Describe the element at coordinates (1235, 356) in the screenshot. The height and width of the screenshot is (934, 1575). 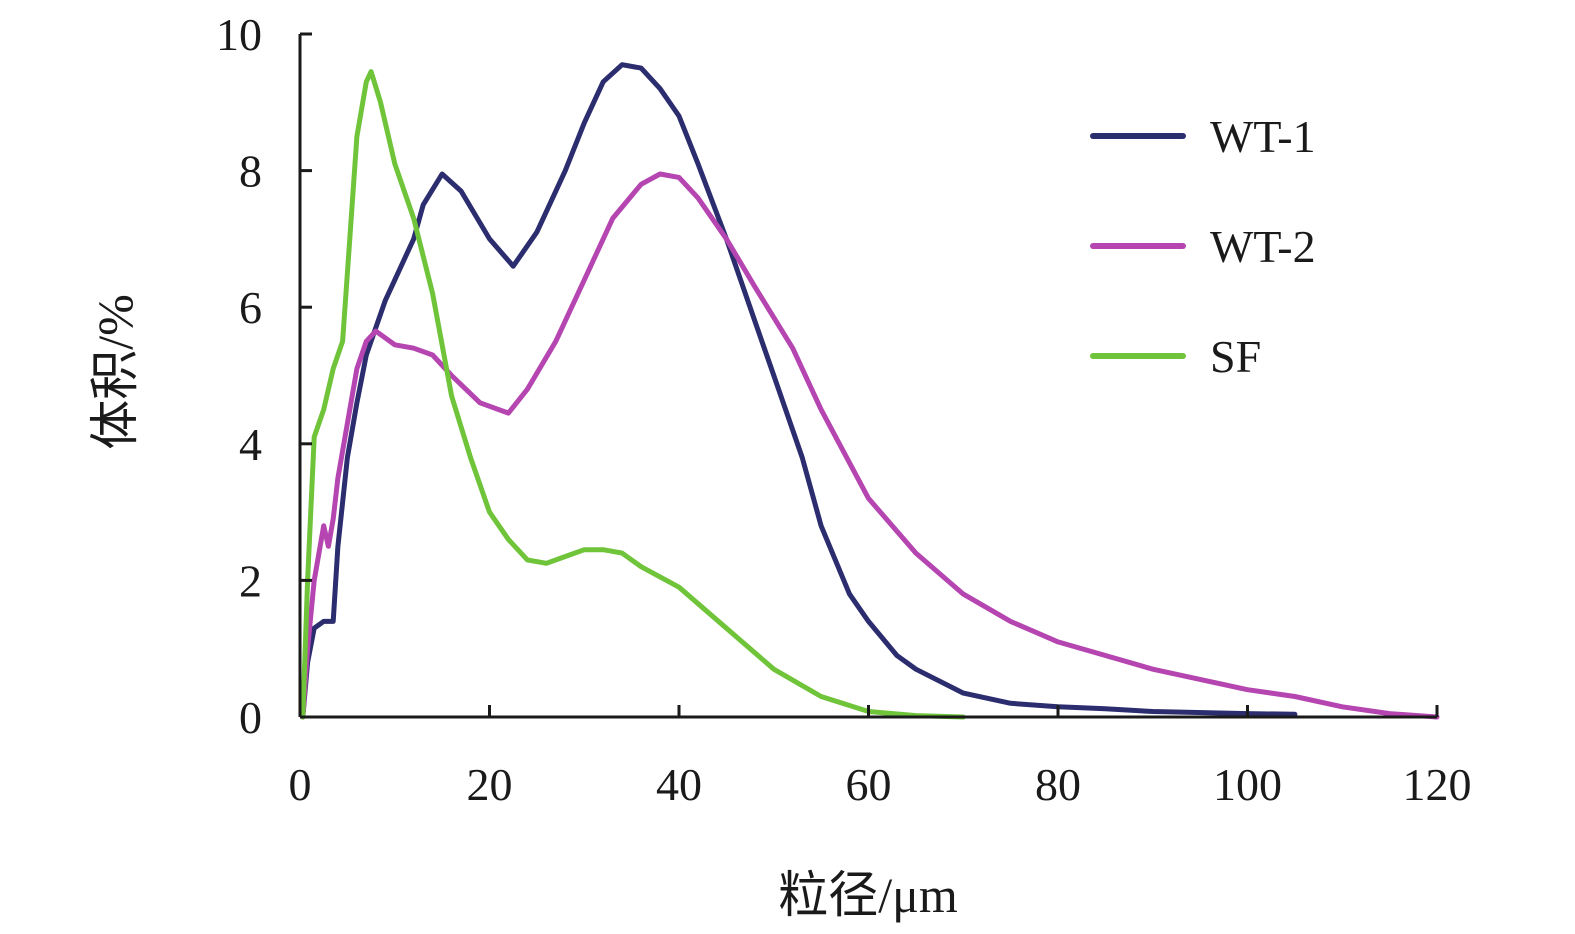
I see `legend-label-sf: SF` at that location.